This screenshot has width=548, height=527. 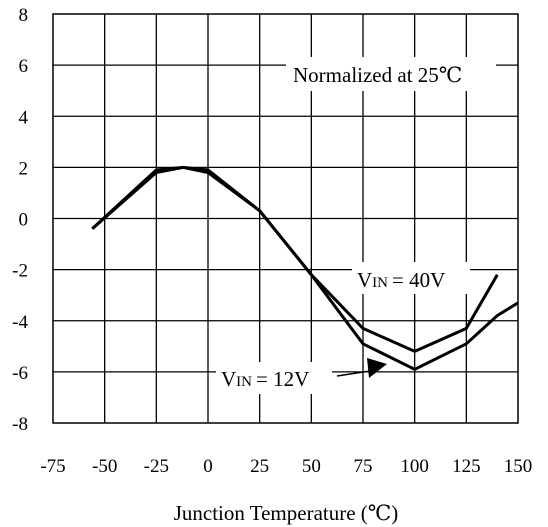 I want to click on y-tick-label: 4, so click(x=24, y=117).